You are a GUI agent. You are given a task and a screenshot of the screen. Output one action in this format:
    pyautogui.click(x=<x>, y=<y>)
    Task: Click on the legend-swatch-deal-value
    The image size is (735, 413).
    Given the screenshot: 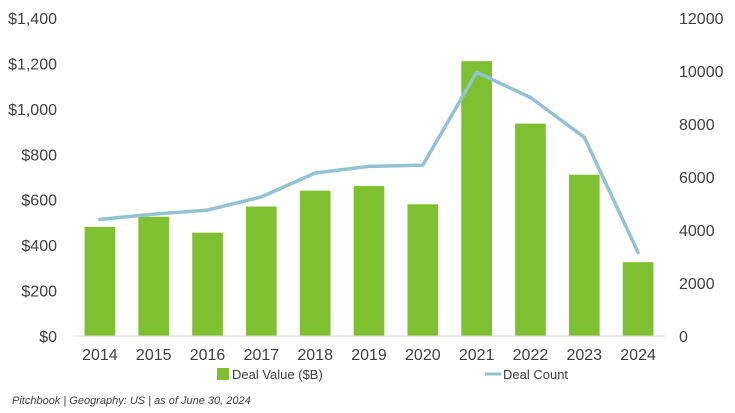 What is the action you would take?
    pyautogui.click(x=223, y=374)
    